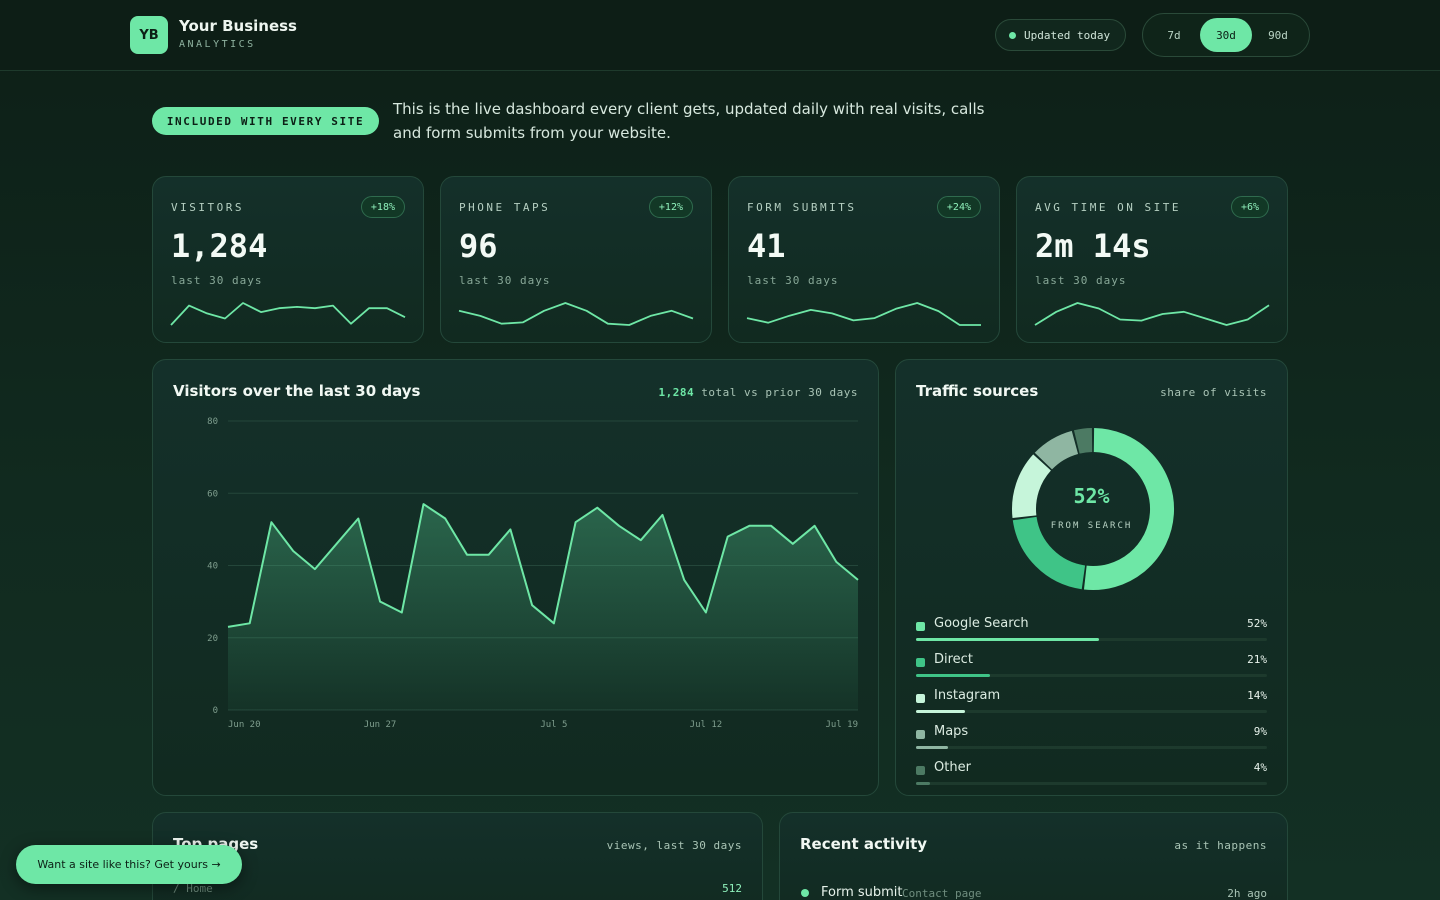 This screenshot has width=1440, height=900. What do you see at coordinates (953, 659) in the screenshot?
I see `source-name: Direct` at bounding box center [953, 659].